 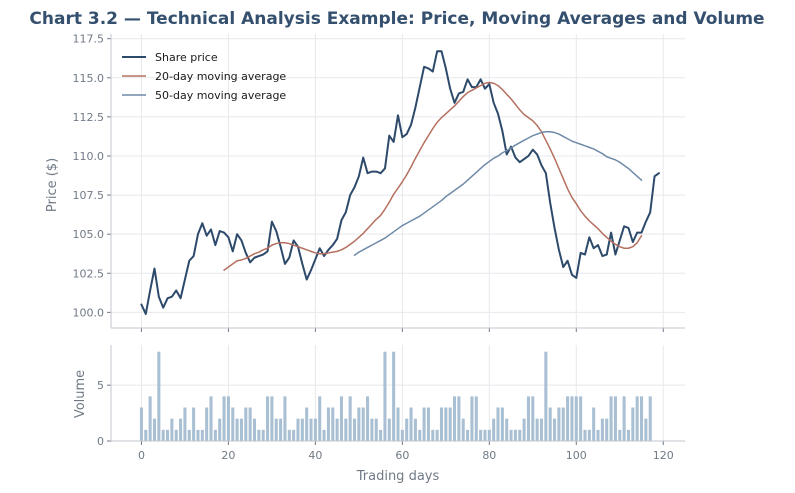 What do you see at coordinates (402, 455) in the screenshot?
I see `volume-xtick-label: 60` at bounding box center [402, 455].